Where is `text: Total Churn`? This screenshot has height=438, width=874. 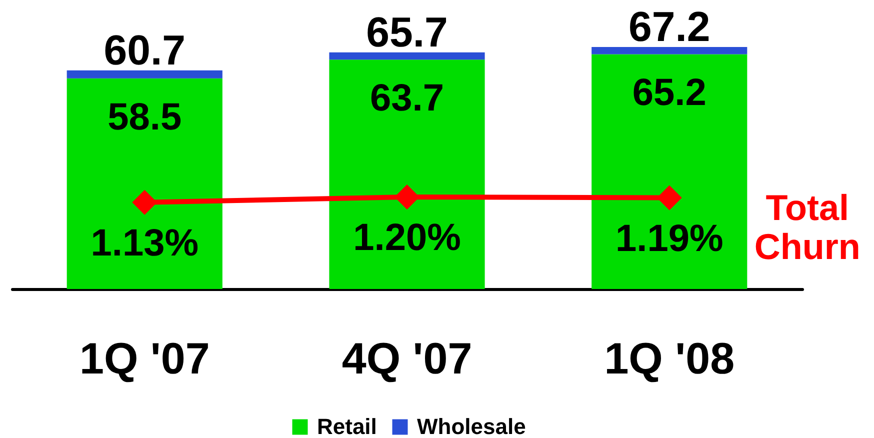 text: Total Churn is located at coordinates (807, 226).